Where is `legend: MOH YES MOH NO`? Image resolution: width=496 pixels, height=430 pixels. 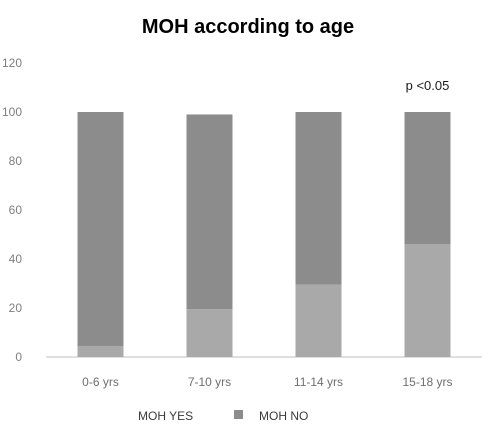 legend: MOH YES MOH NO is located at coordinates (223, 416).